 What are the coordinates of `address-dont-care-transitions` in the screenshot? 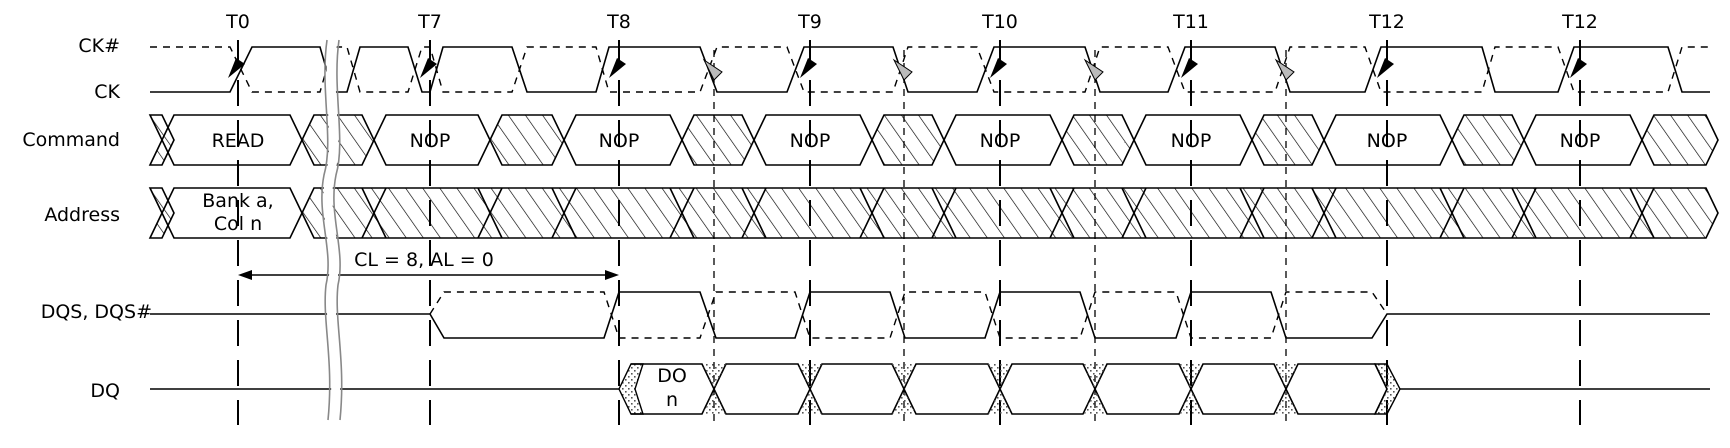 It's located at (1008, 213).